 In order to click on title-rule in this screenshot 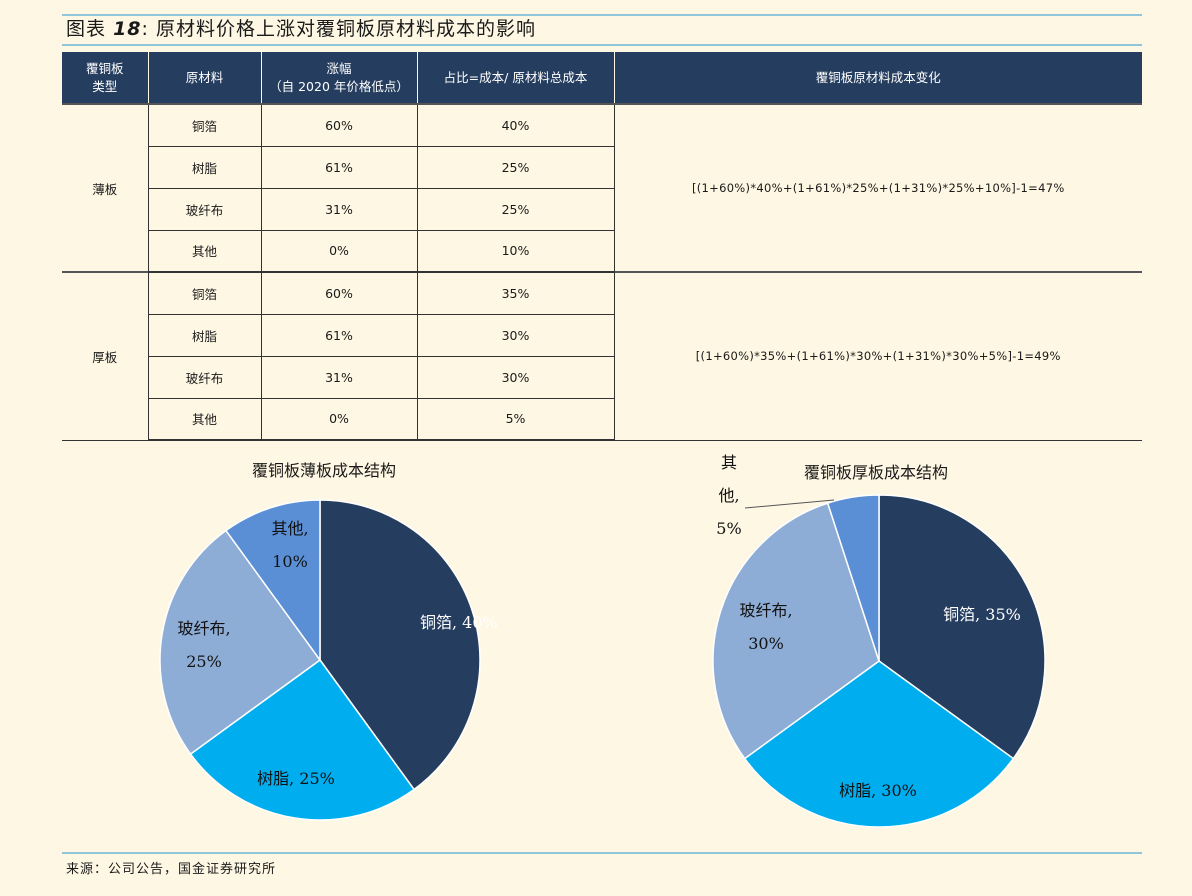, I will do `click(602, 45)`.